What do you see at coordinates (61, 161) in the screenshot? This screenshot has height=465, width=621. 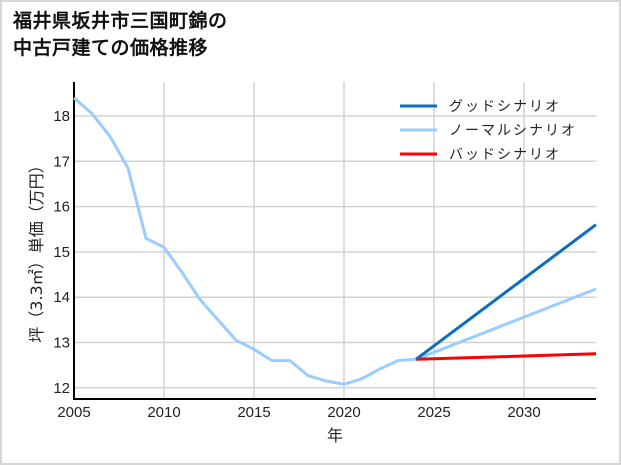 I see `y-tick-label: 17` at bounding box center [61, 161].